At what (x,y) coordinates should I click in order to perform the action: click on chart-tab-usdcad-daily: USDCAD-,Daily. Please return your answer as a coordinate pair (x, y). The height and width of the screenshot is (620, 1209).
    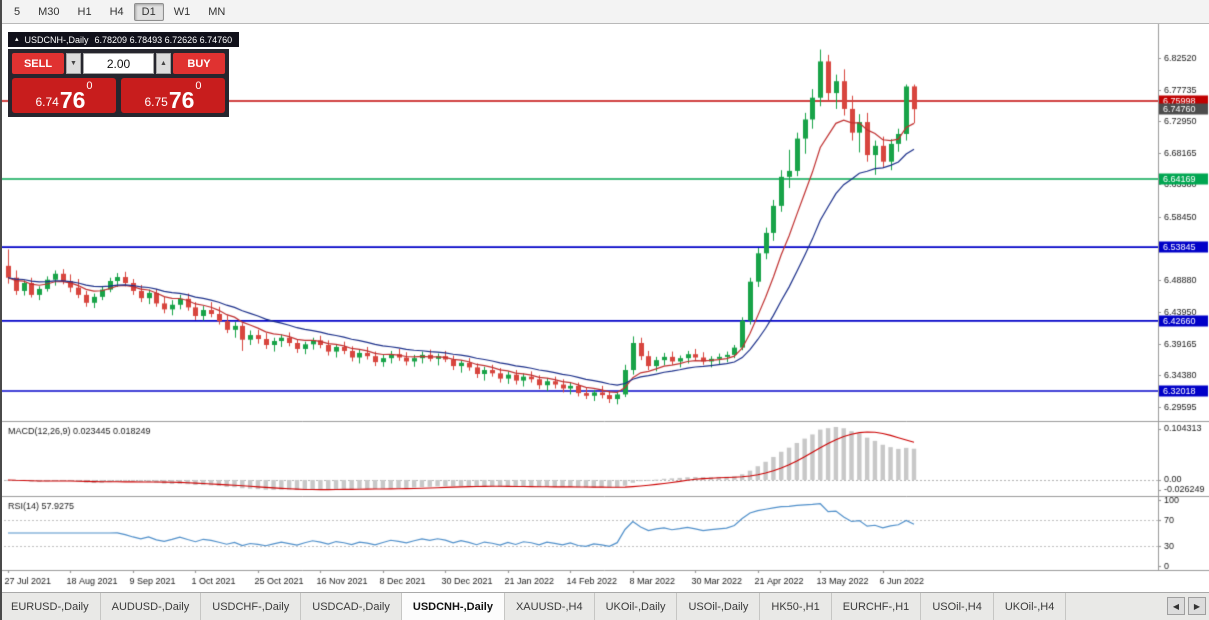
    Looking at the image, I should click on (351, 606).